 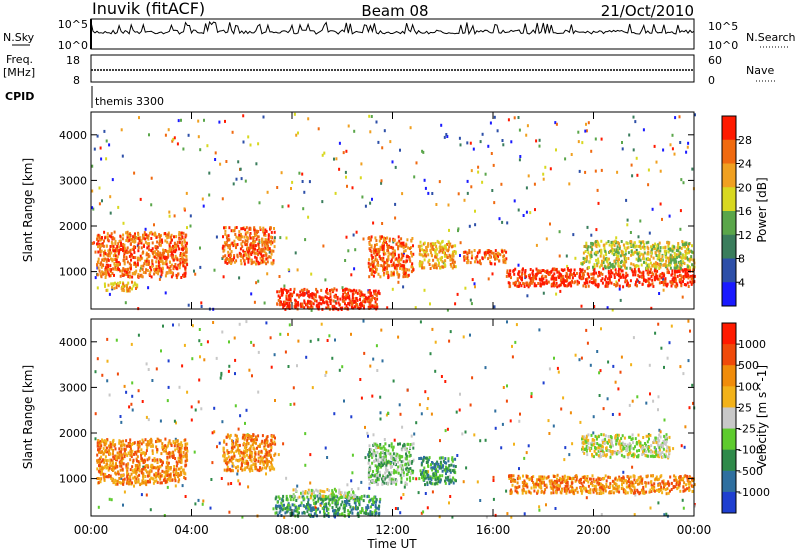 What do you see at coordinates (19, 37) in the screenshot?
I see `nsky-label: N.Sky` at bounding box center [19, 37].